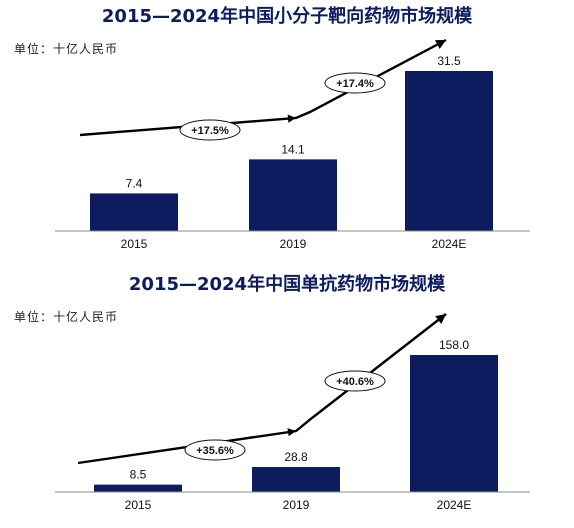 The width and height of the screenshot is (574, 528). I want to click on trend-arrow, so click(263, 87).